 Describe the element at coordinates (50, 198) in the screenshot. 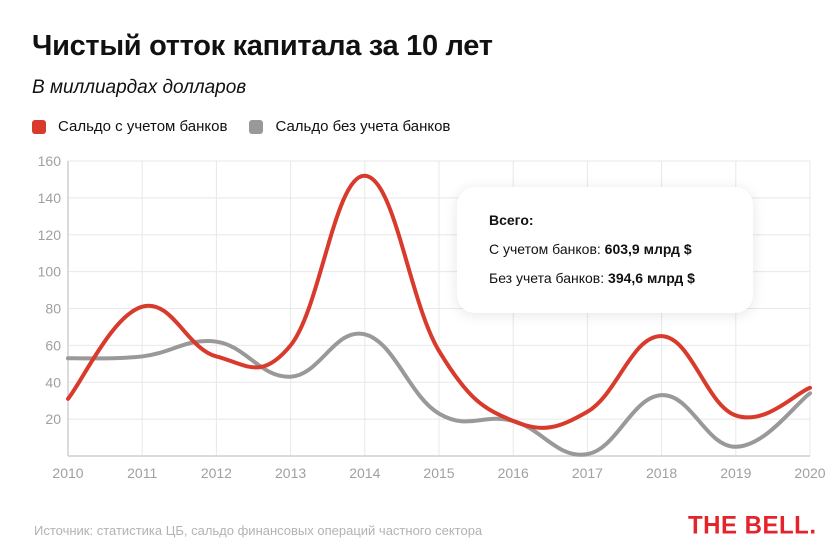

I see `y-tick-label: 140` at that location.